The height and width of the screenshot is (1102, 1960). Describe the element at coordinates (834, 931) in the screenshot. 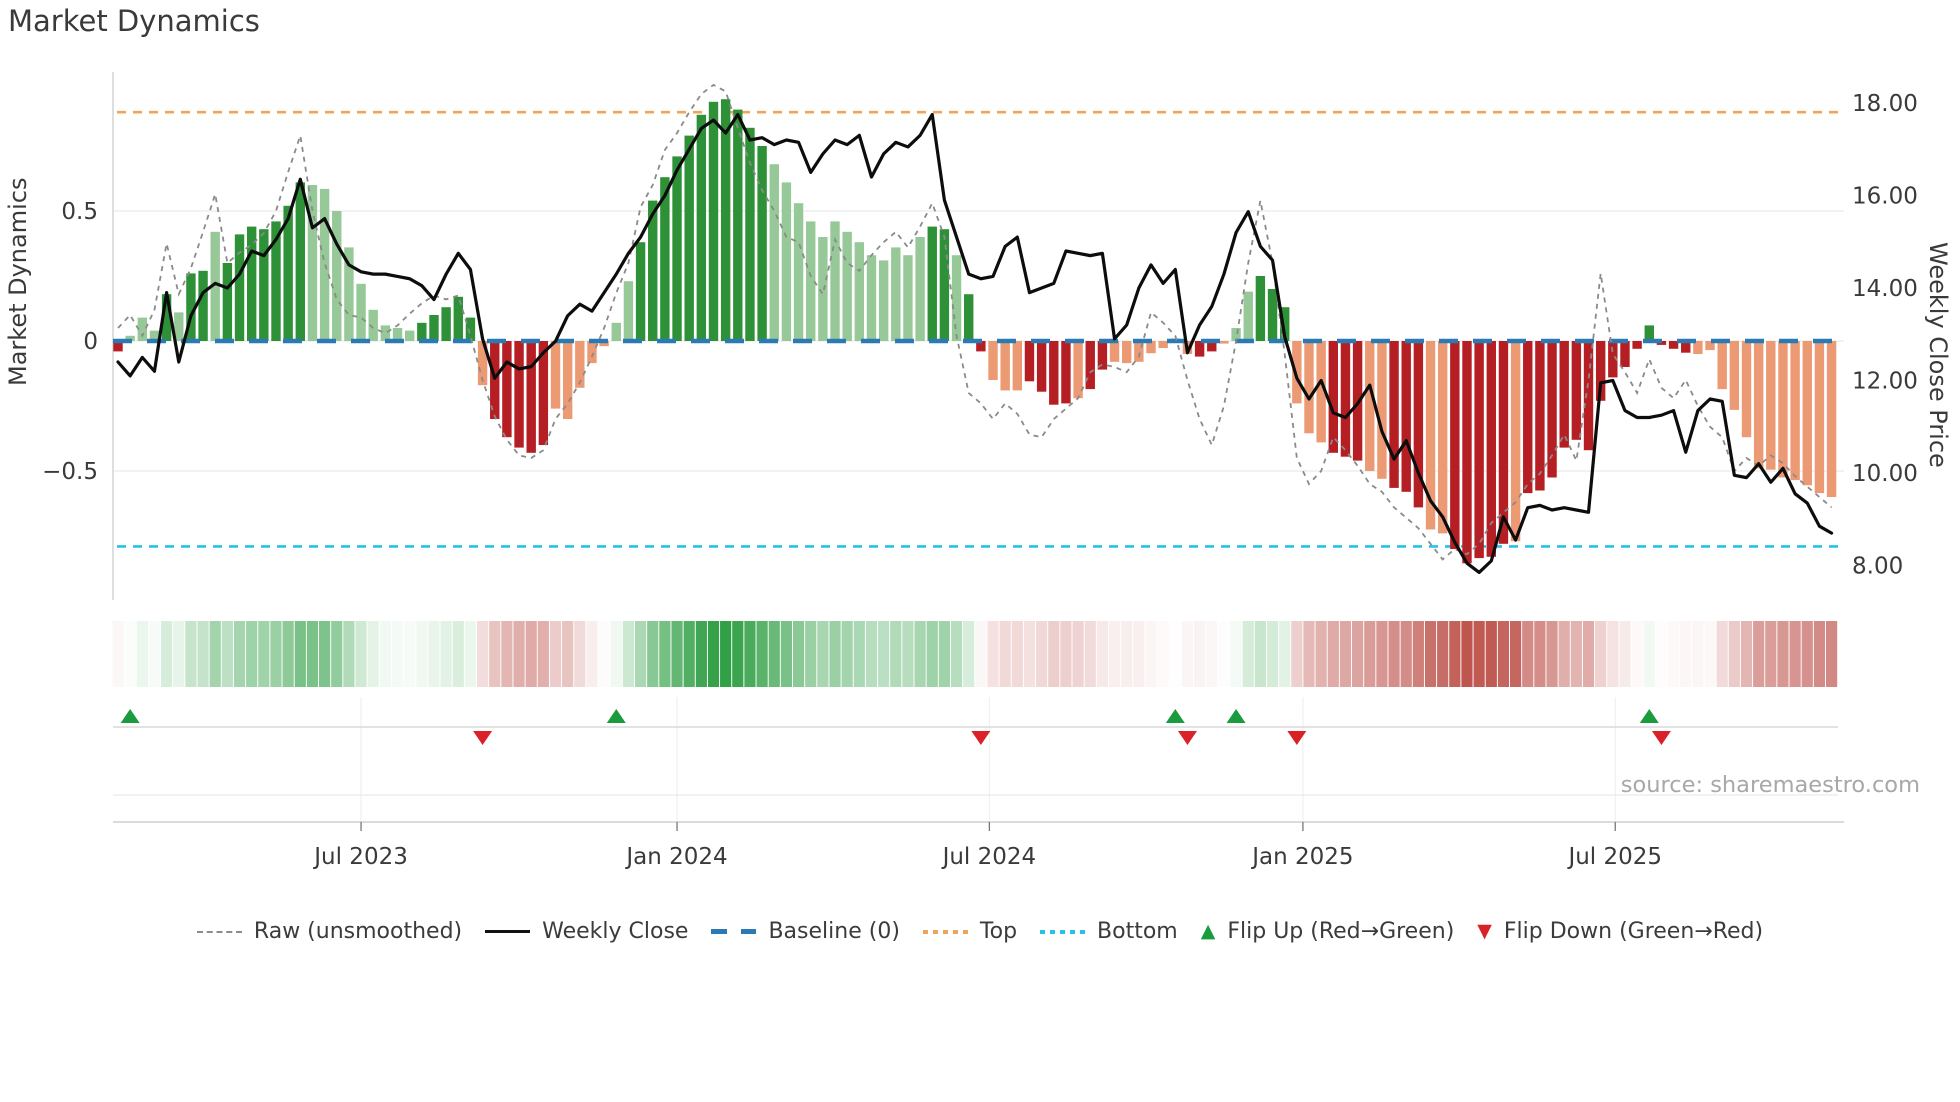

I see `legend-label: Baseline (0)` at that location.